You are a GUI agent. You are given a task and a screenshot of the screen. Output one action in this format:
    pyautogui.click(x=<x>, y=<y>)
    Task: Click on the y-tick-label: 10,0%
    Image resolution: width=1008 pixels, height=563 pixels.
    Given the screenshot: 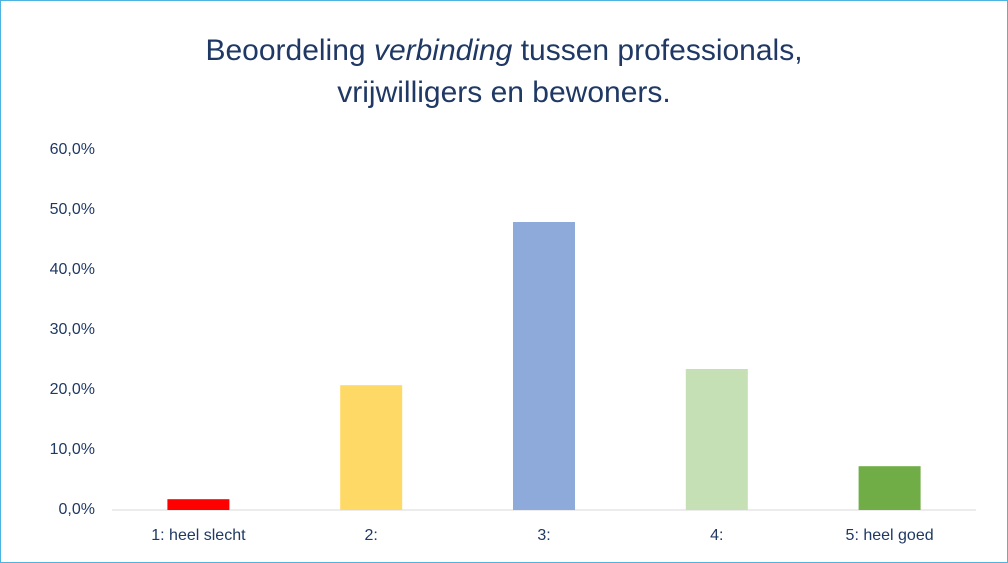 What is the action you would take?
    pyautogui.click(x=72, y=449)
    